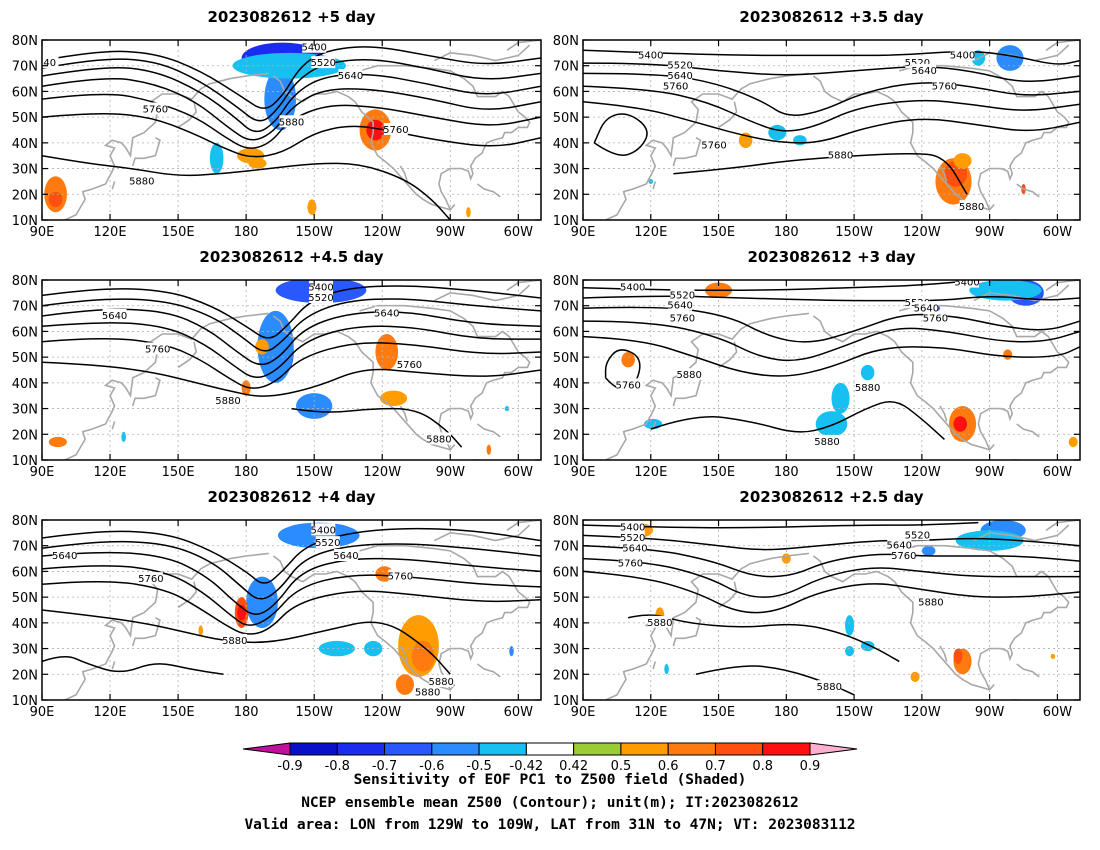 This screenshot has height=850, width=1100. What do you see at coordinates (451, 712) in the screenshot?
I see `x-tick-label: 90W` at bounding box center [451, 712].